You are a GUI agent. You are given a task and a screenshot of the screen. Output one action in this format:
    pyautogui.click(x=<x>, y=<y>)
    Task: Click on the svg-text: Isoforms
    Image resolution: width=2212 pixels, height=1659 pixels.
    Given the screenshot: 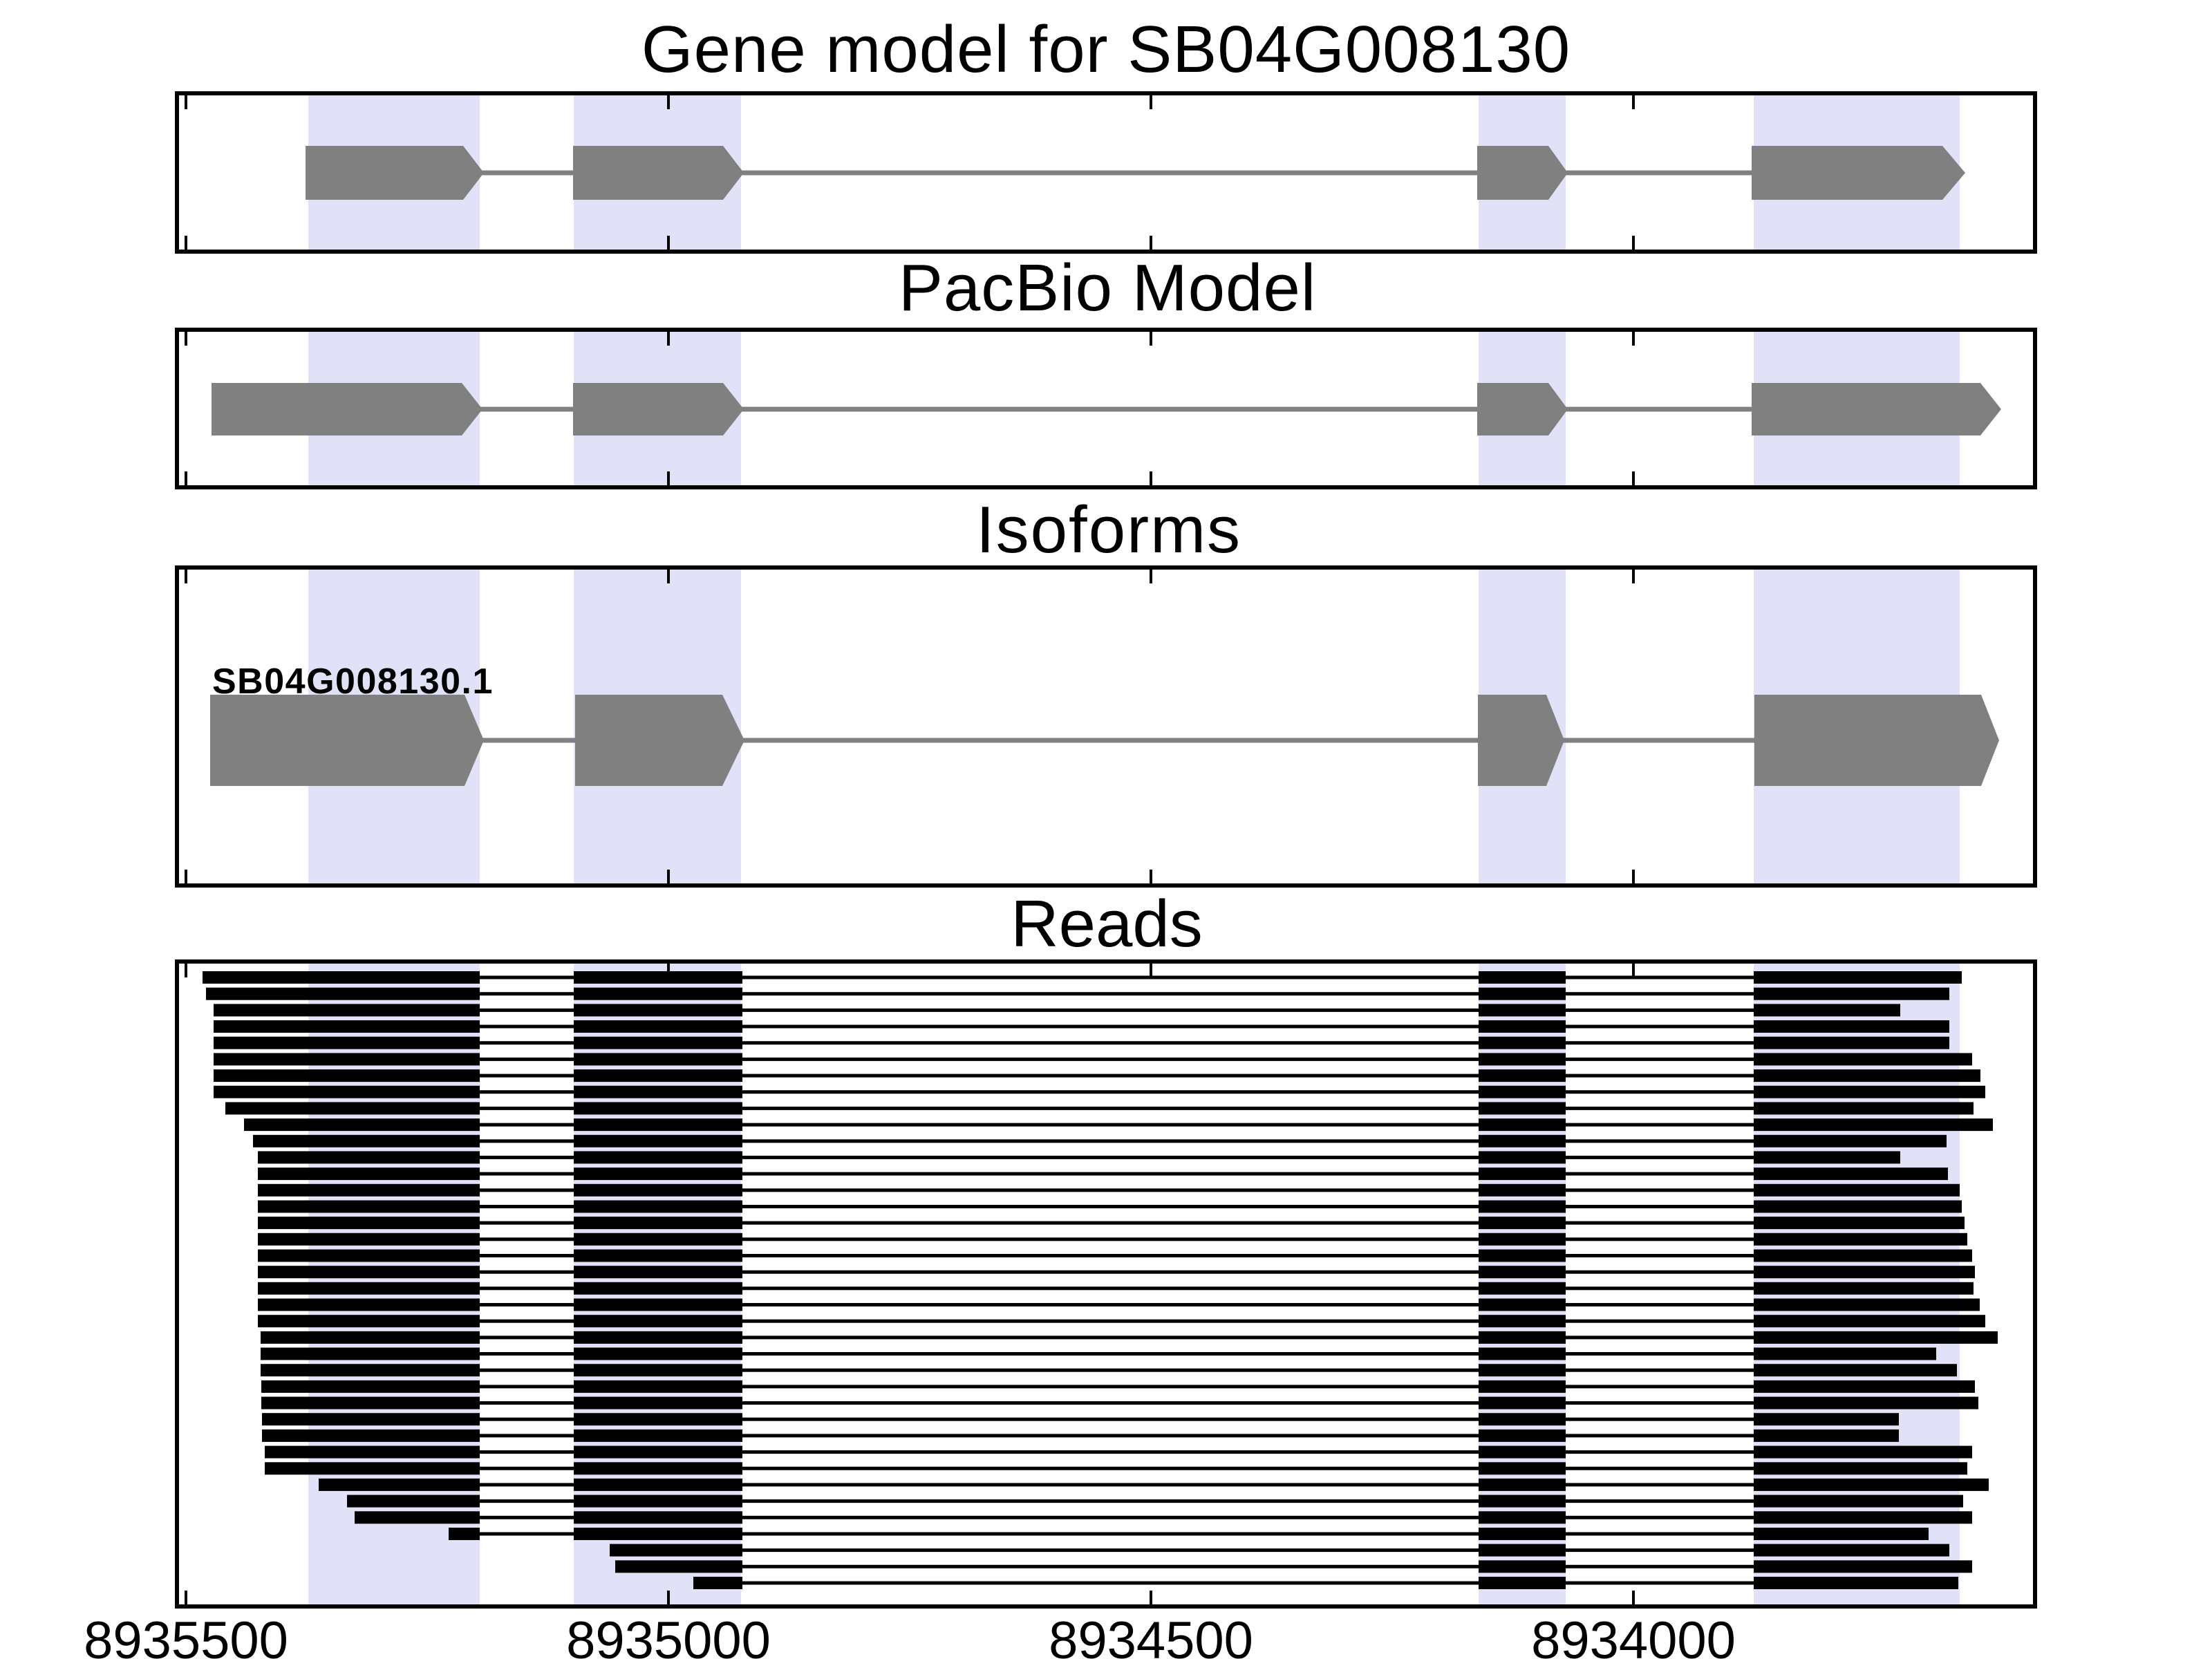 What is the action you would take?
    pyautogui.click(x=1108, y=530)
    